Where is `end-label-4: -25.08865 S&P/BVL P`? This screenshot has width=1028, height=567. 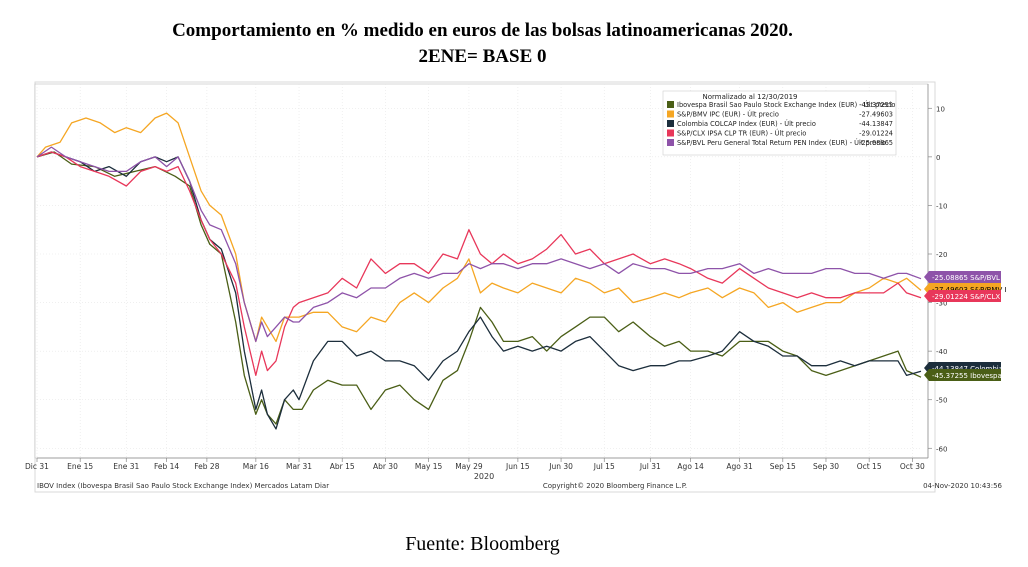 end-label-4: -25.08865 S&P/BVL P is located at coordinates (969, 278).